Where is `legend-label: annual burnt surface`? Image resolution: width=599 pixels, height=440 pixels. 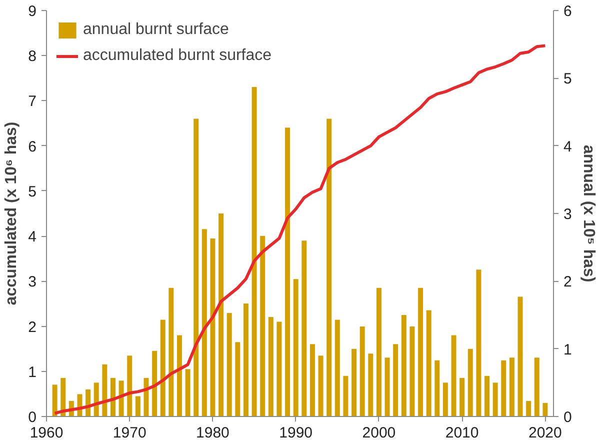 legend-label: annual burnt surface is located at coordinates (156, 30).